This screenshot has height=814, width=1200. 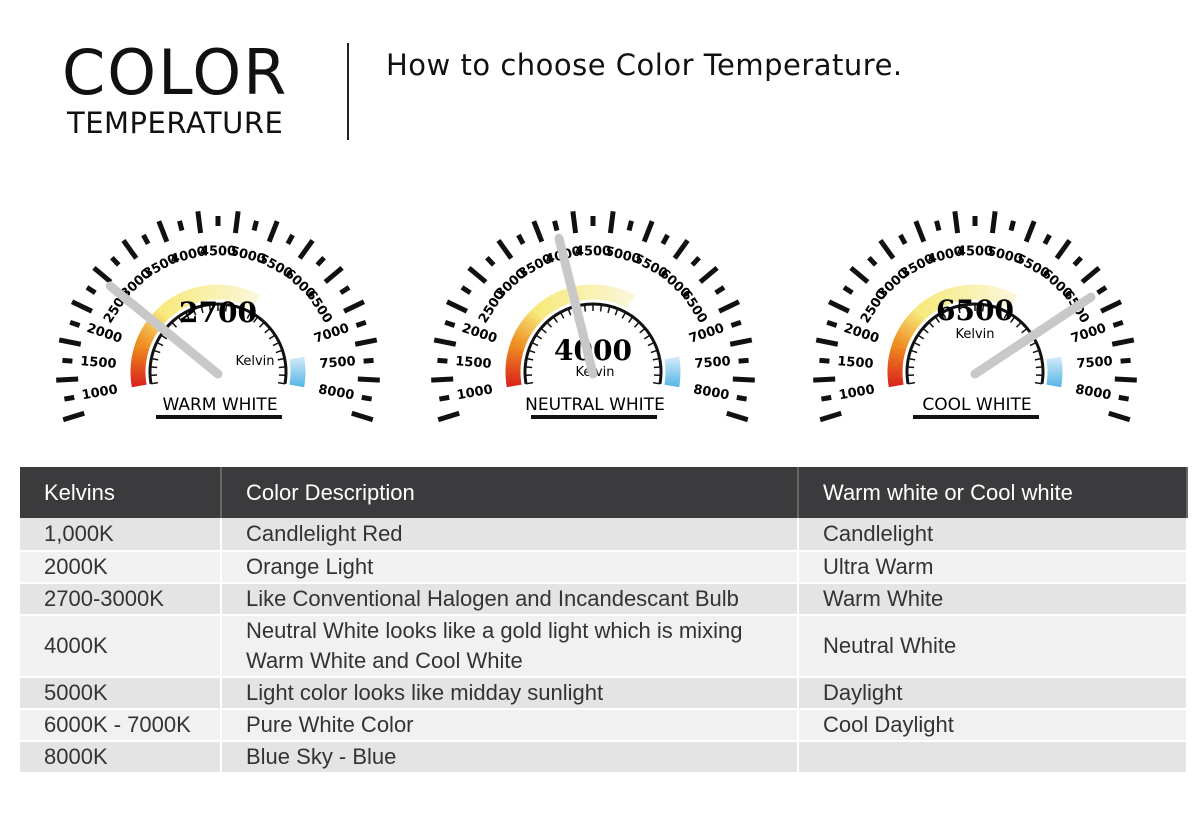 What do you see at coordinates (974, 334) in the screenshot?
I see `gauge-unit: Kelvin` at bounding box center [974, 334].